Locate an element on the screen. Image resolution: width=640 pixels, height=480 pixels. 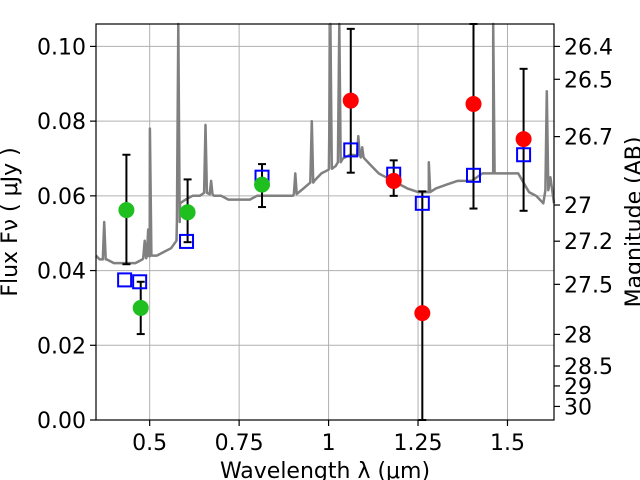
right-tick-label: 27.2 is located at coordinates (588, 242).